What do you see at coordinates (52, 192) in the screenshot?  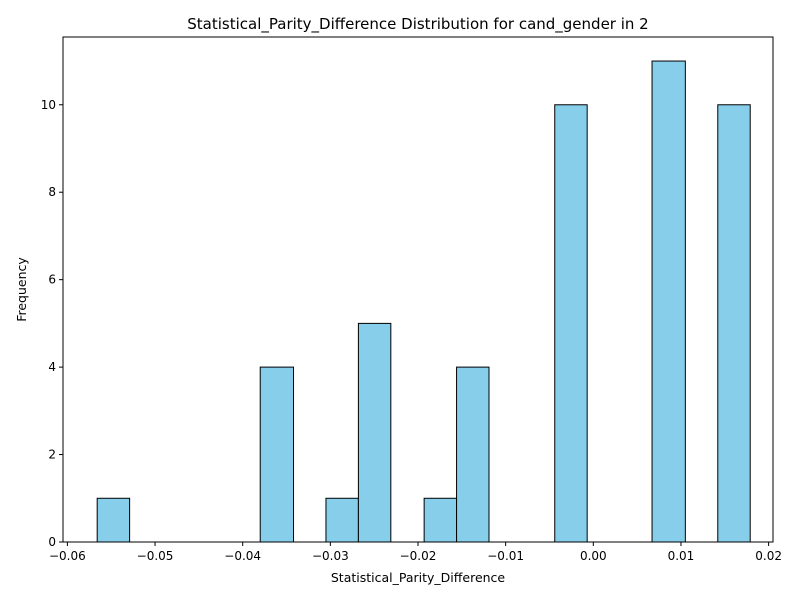 I see `y-tick-label: 8` at bounding box center [52, 192].